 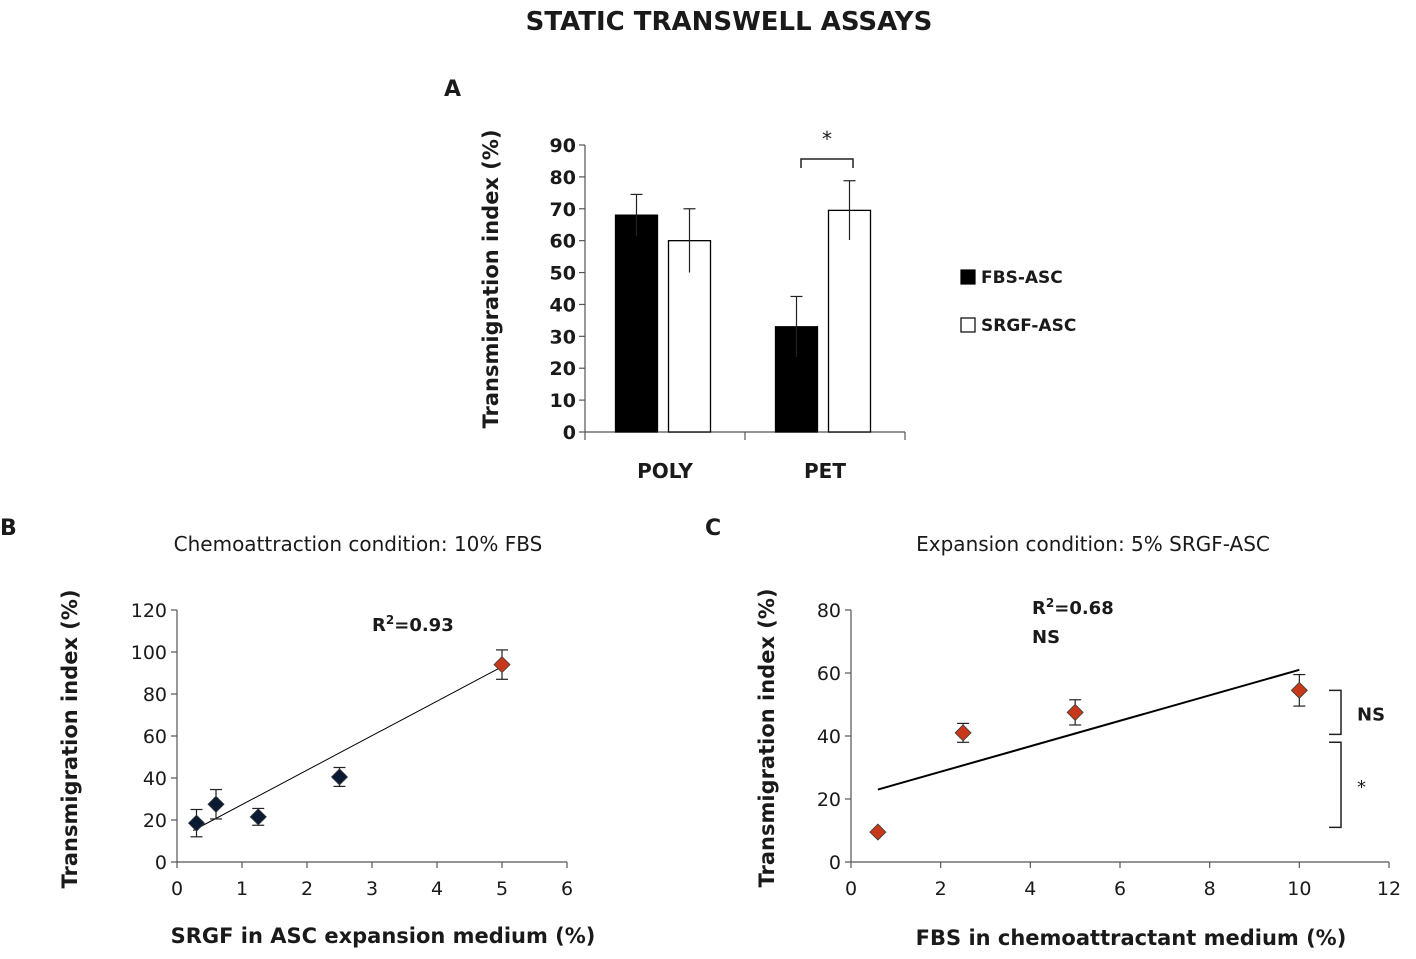 I want to click on panel-b-xtick-label: 5, so click(x=502, y=889).